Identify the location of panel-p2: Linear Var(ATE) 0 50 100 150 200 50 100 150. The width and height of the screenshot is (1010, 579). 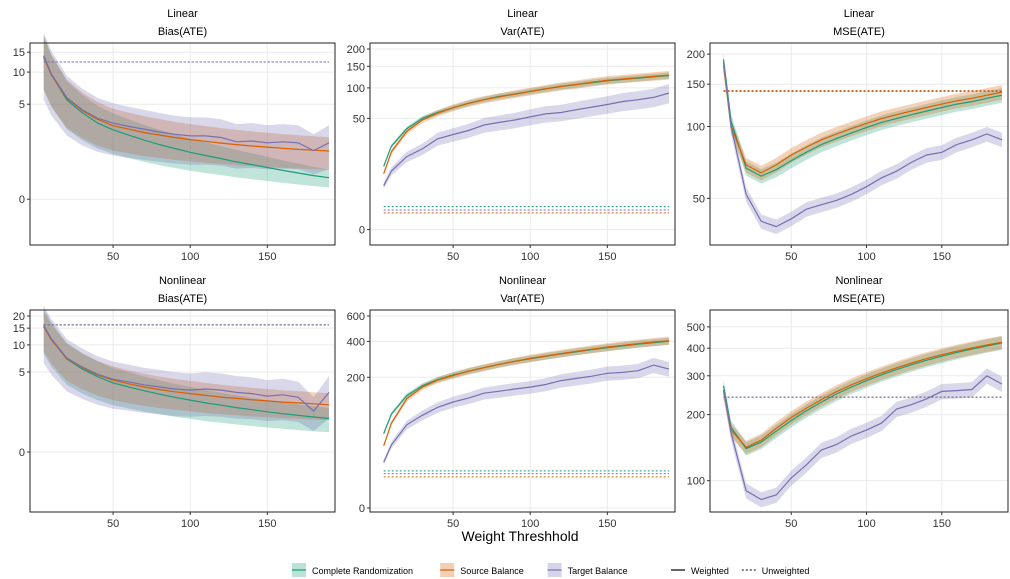
(511, 135).